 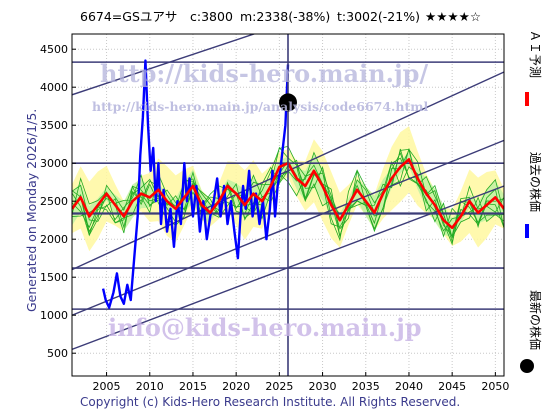 I want to click on watermark-email: info@kids-hero.main.jp, so click(x=265, y=327).